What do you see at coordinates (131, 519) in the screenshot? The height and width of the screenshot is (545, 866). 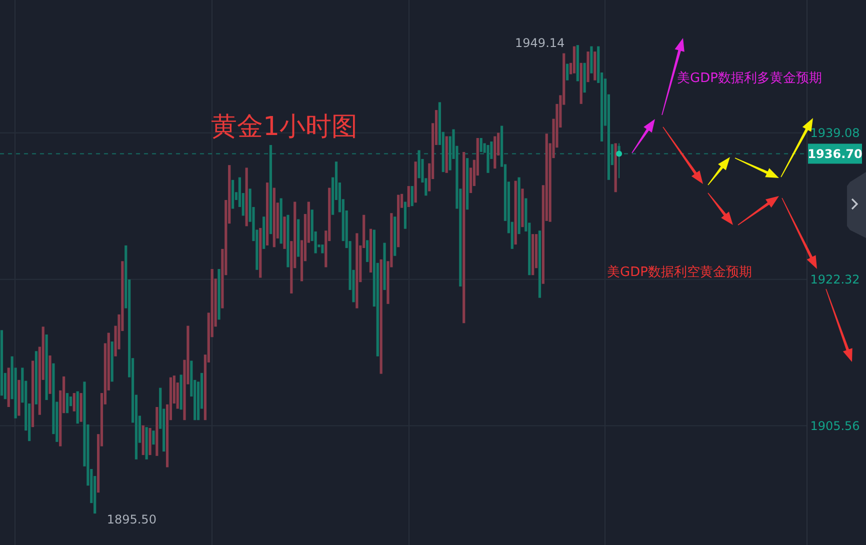 I see `annotation: 1895.50` at bounding box center [131, 519].